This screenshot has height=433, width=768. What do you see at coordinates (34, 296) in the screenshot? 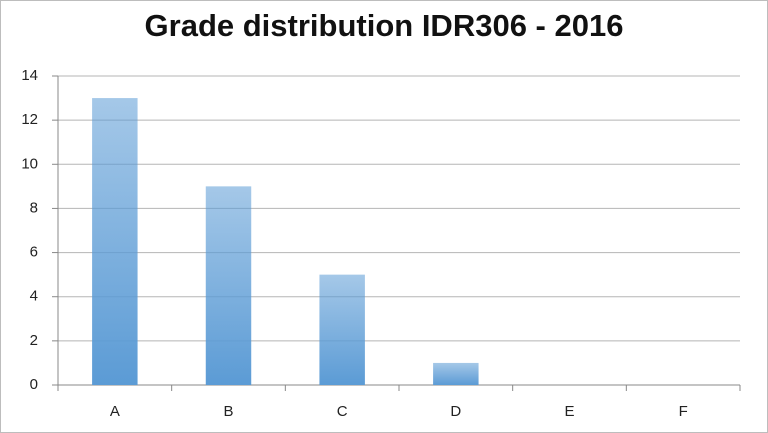
I see `y-tick-label: 4` at bounding box center [34, 296].